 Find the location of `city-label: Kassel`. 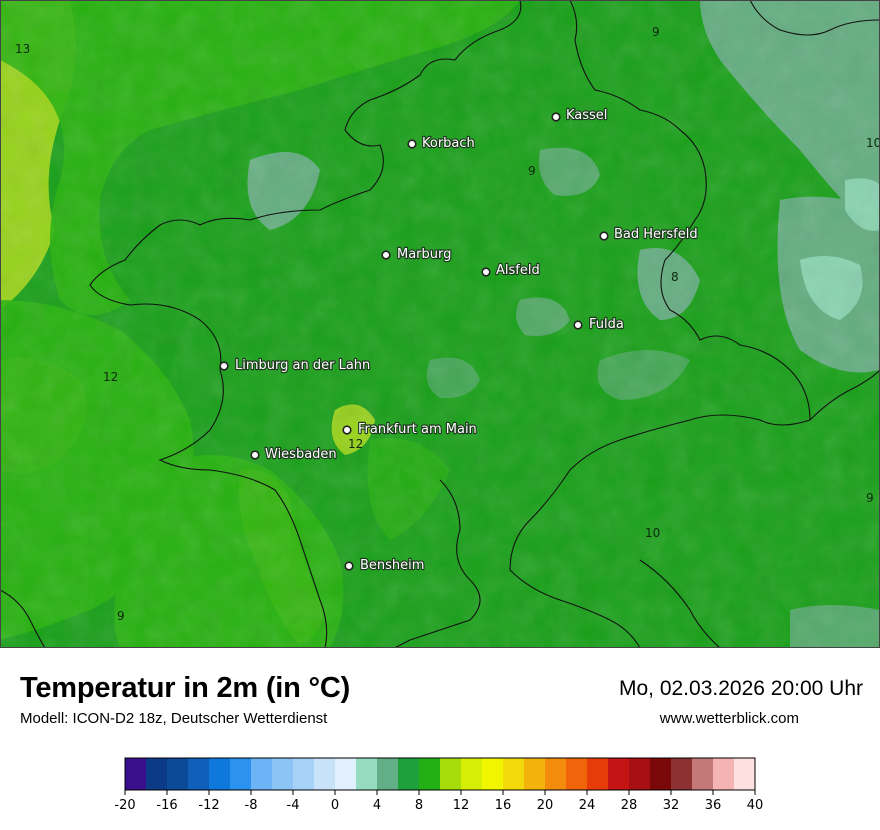

city-label: Kassel is located at coordinates (586, 115).